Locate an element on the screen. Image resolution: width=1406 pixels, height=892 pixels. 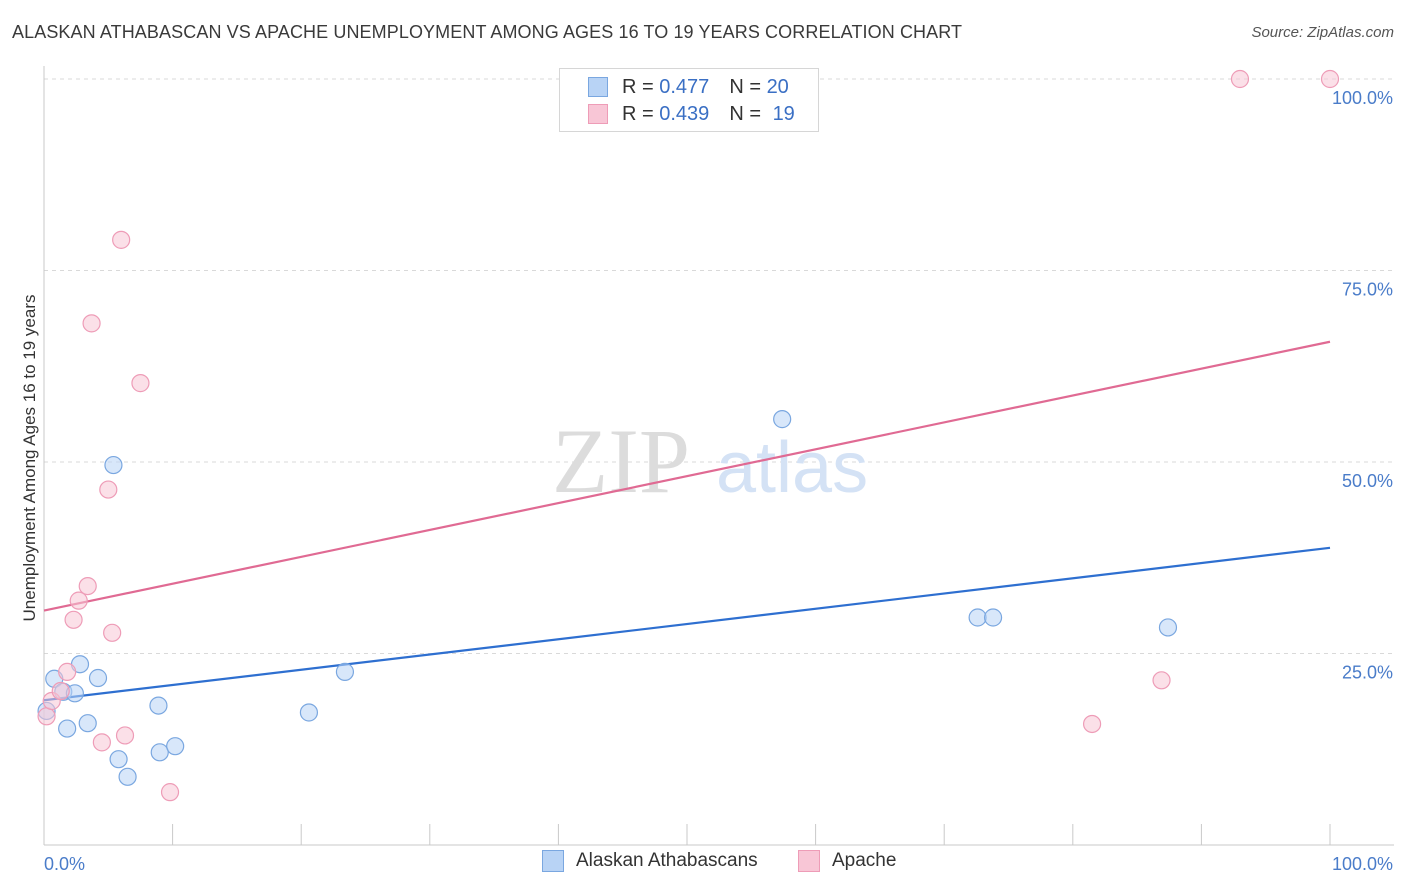
legend-item-athabascans: Alaskan Athabascans is located at coordinates (650, 861).